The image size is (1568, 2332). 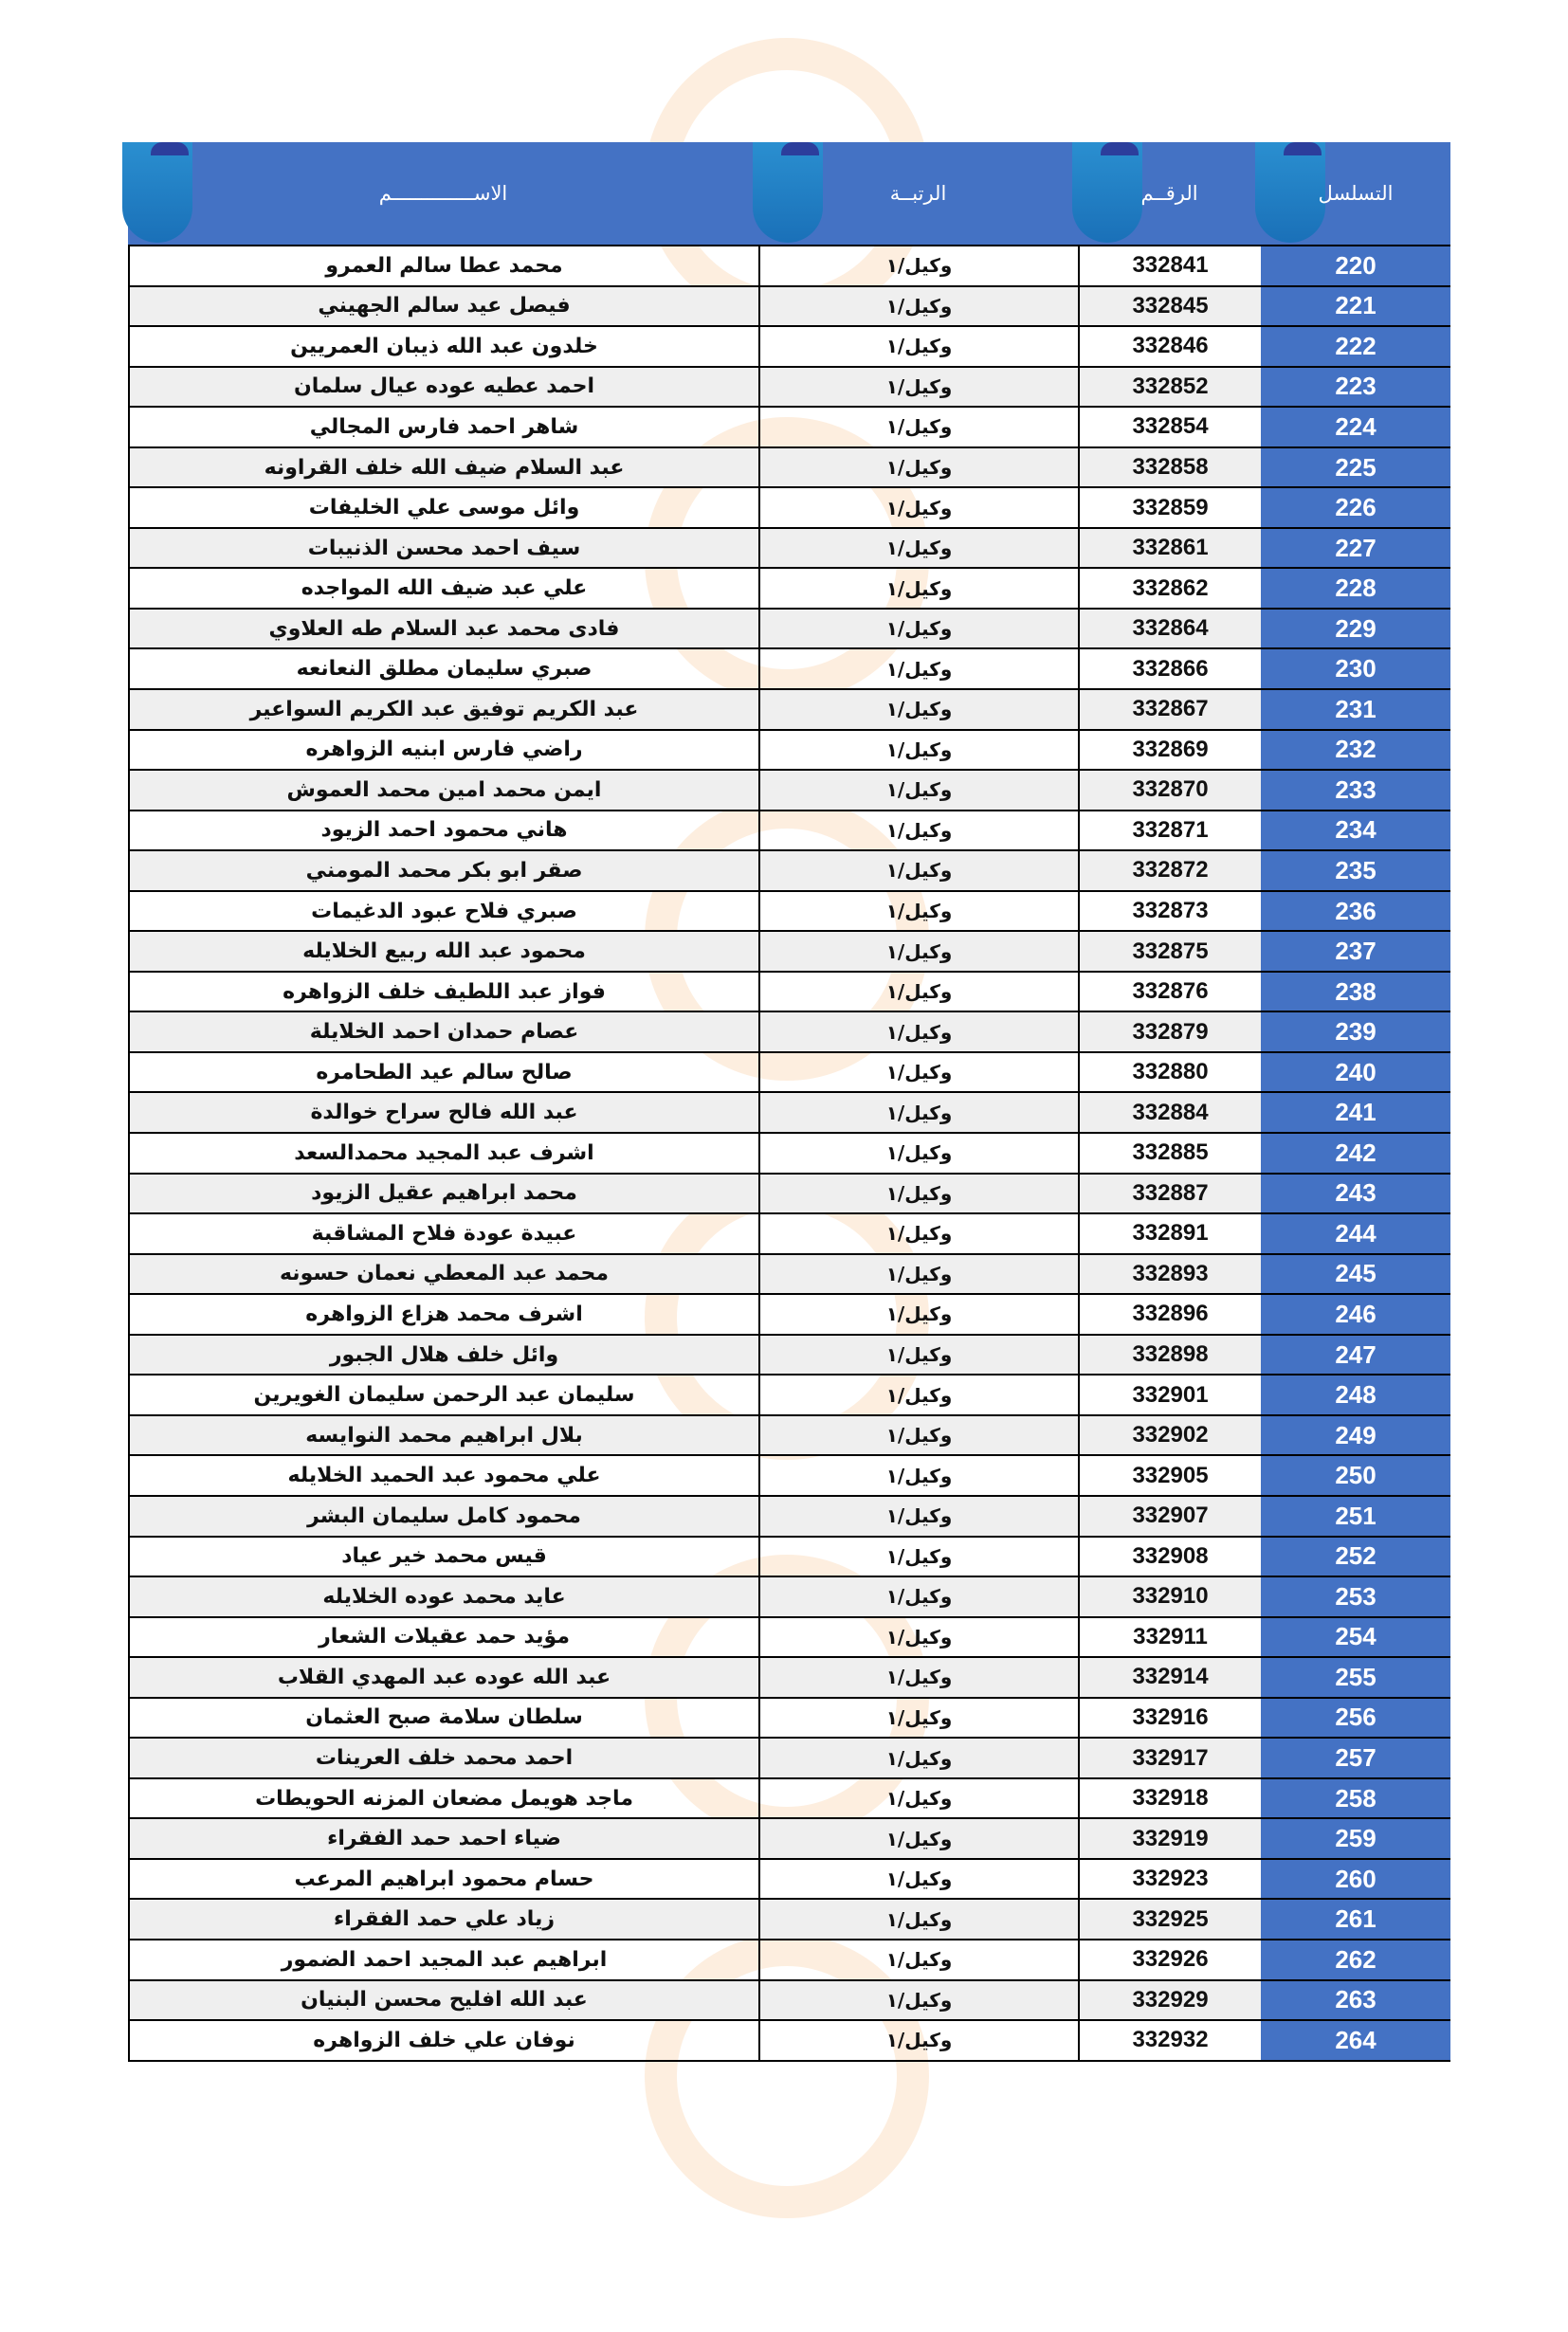 What do you see at coordinates (1355, 669) in the screenshot?
I see `cell-serial: 230` at bounding box center [1355, 669].